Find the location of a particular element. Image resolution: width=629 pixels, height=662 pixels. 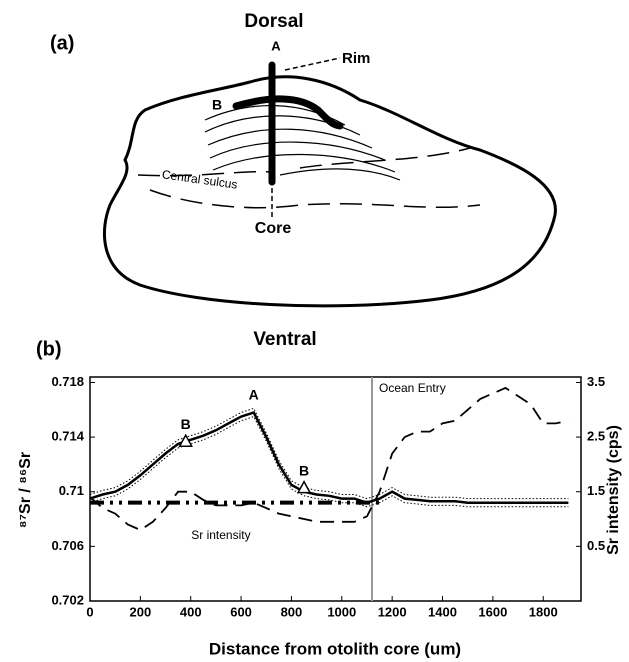

ocean-entry-label: Ocean Entry is located at coordinates (412, 388).